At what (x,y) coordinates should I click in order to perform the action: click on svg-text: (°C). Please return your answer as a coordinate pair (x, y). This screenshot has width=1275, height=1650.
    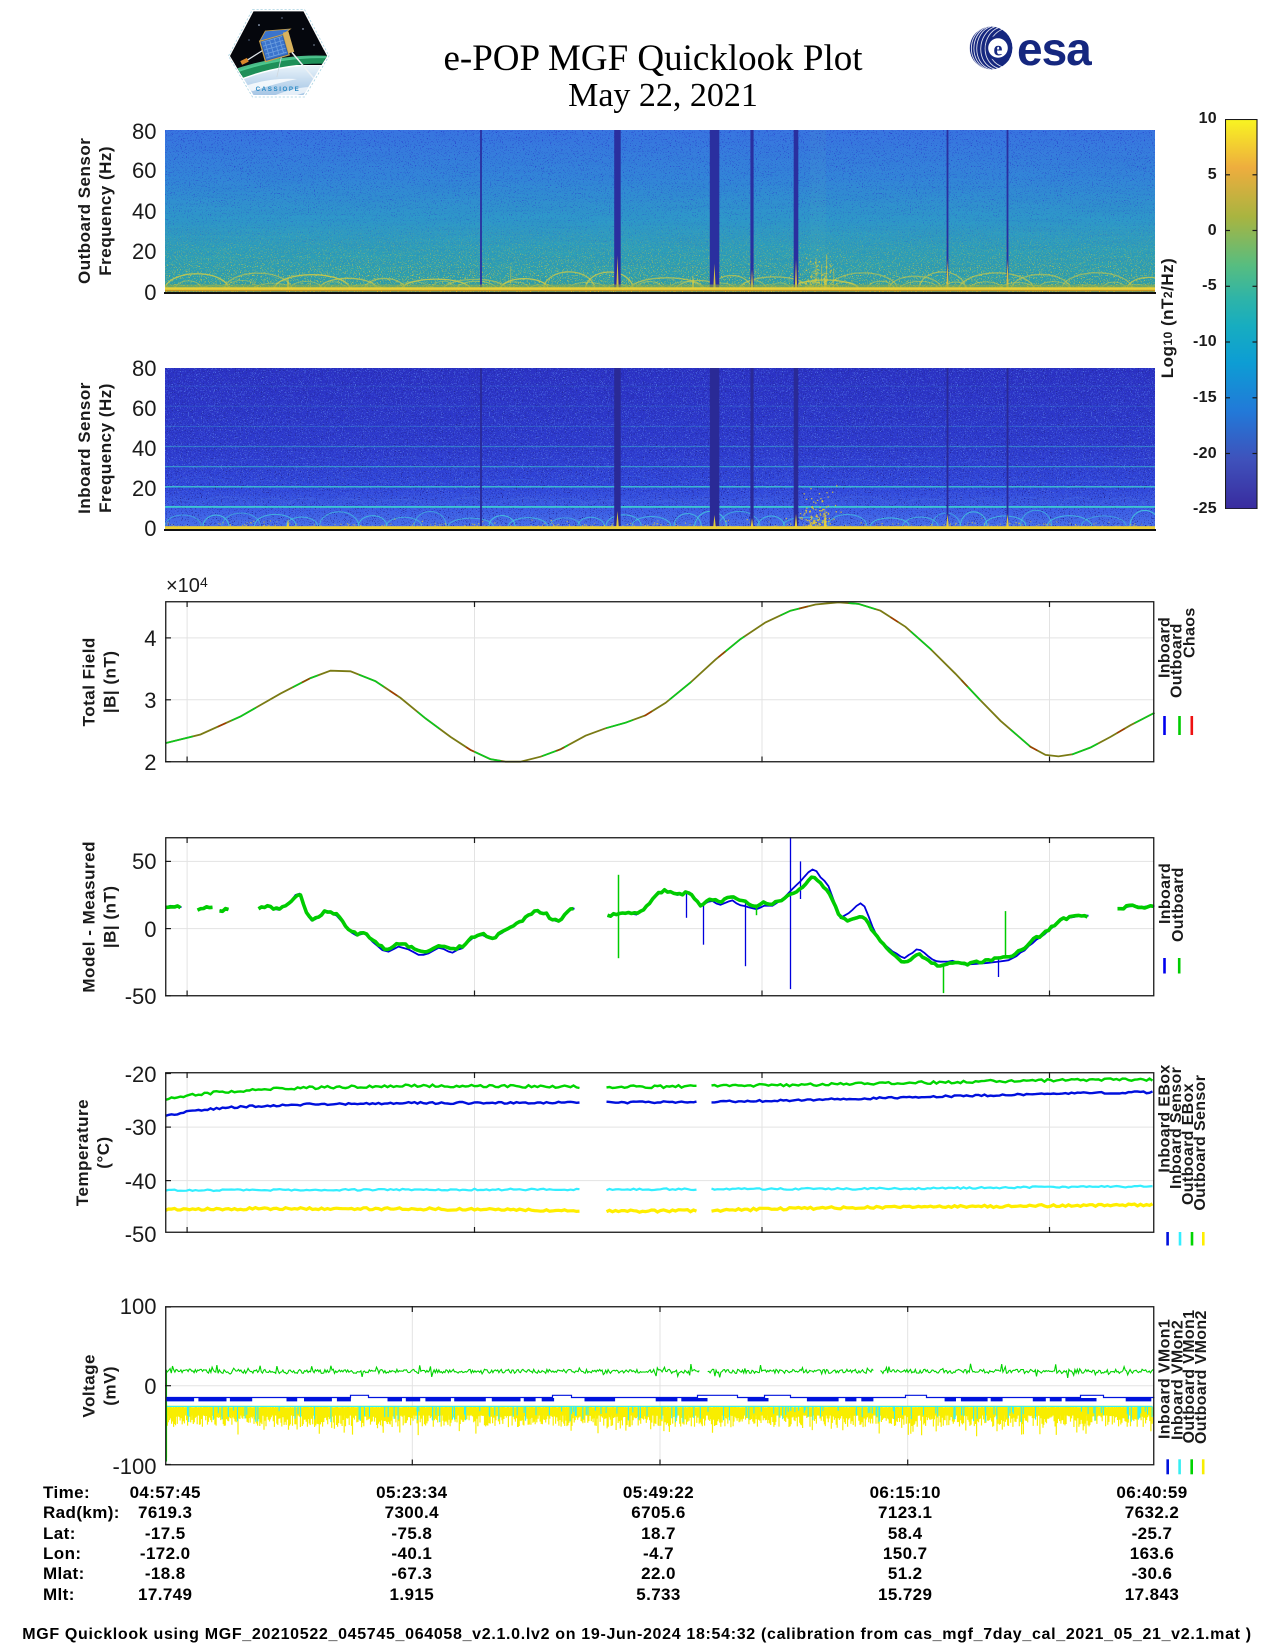
    Looking at the image, I should click on (103, 1152).